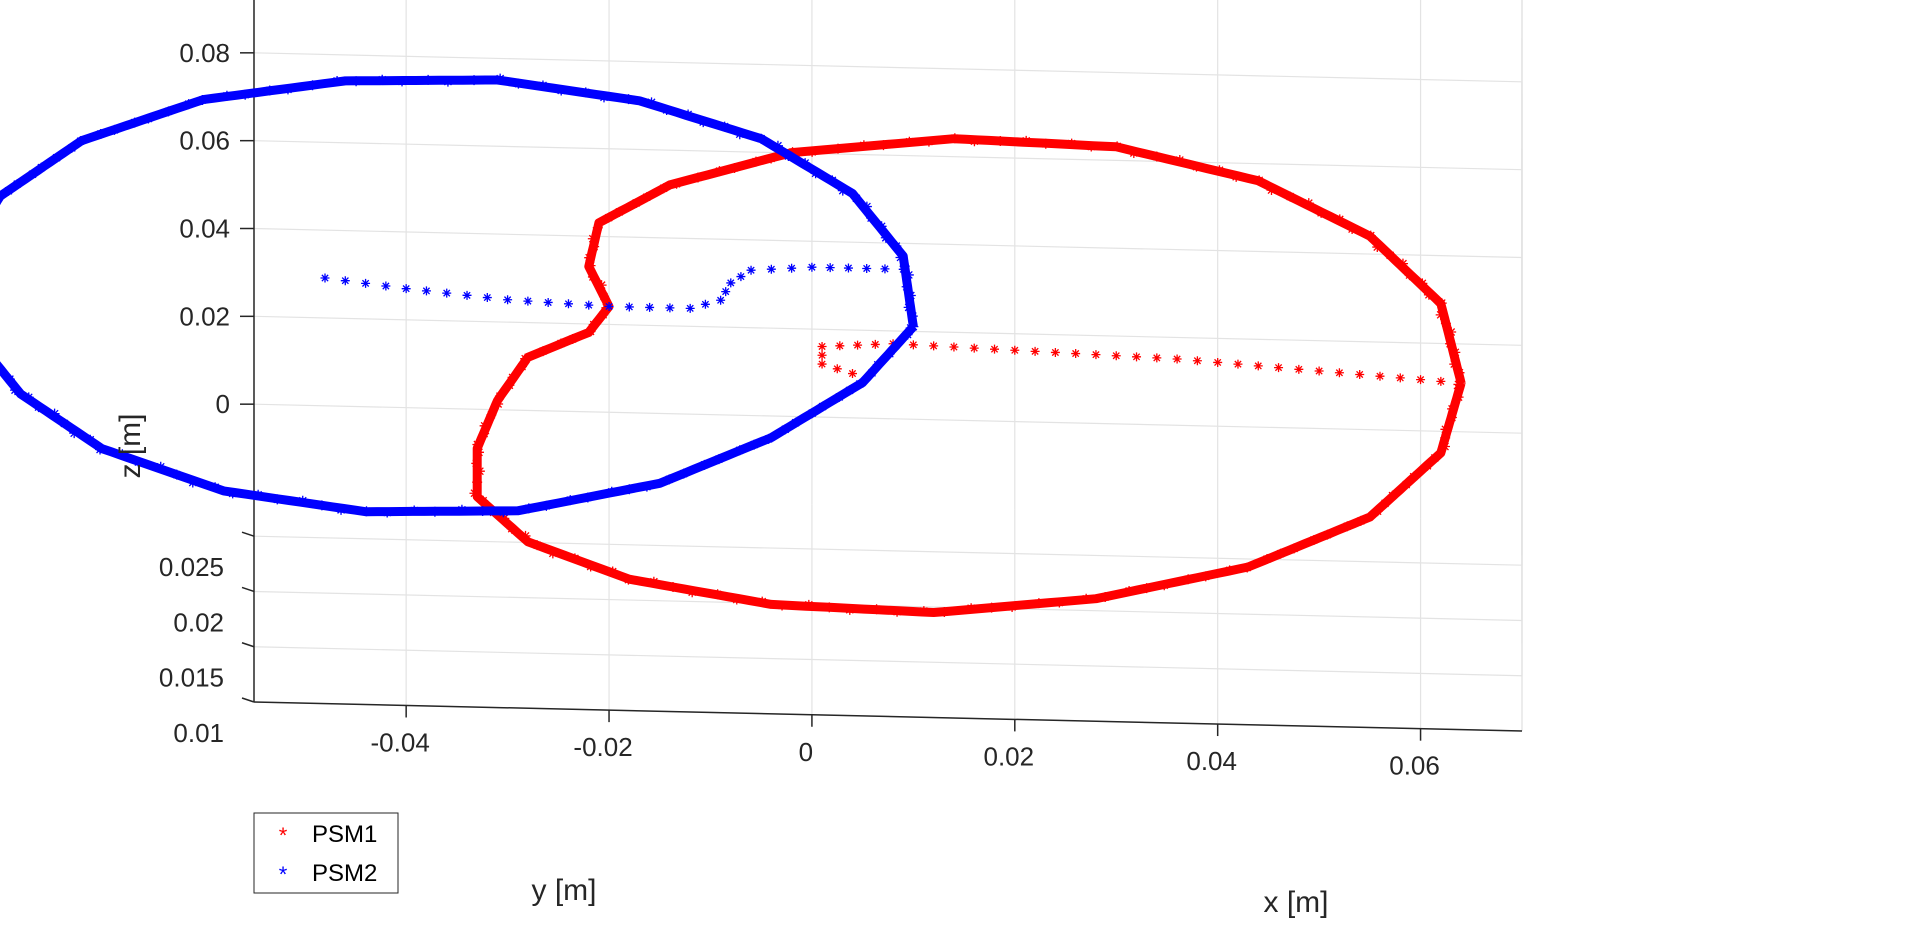 This screenshot has width=1920, height=936. I want to click on grid-line-y-floor, so click(888, 550).